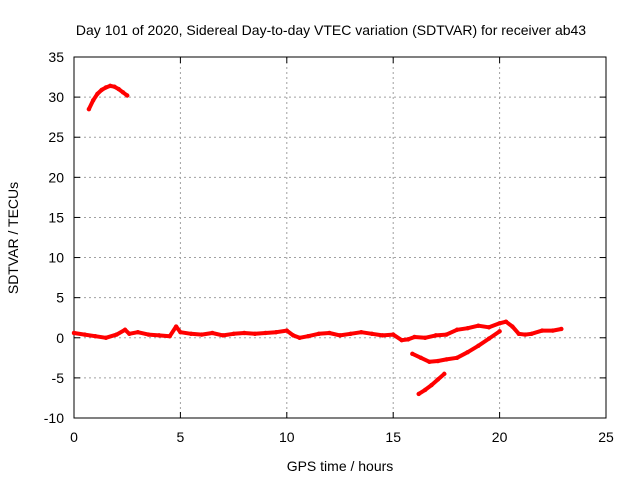 Image resolution: width=640 pixels, height=480 pixels. What do you see at coordinates (456, 346) in the screenshot?
I see `series-lower-loop` at bounding box center [456, 346].